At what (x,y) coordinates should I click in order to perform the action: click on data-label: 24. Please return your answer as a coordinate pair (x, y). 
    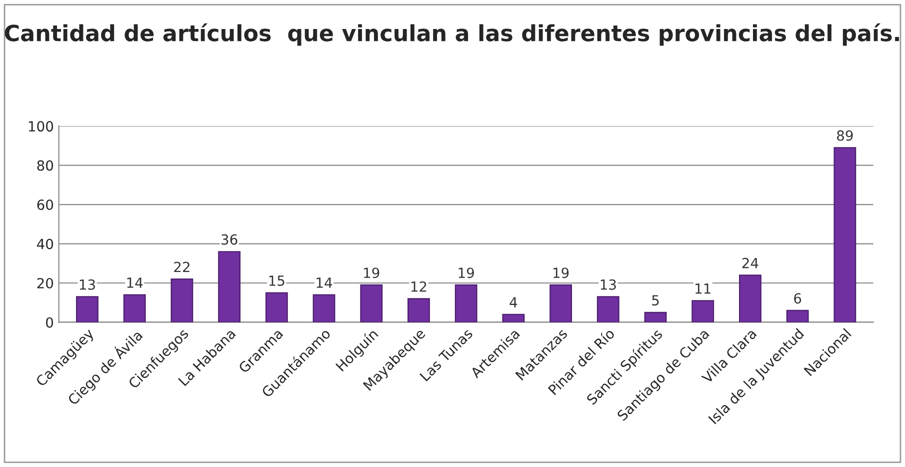
    Looking at the image, I should click on (750, 263).